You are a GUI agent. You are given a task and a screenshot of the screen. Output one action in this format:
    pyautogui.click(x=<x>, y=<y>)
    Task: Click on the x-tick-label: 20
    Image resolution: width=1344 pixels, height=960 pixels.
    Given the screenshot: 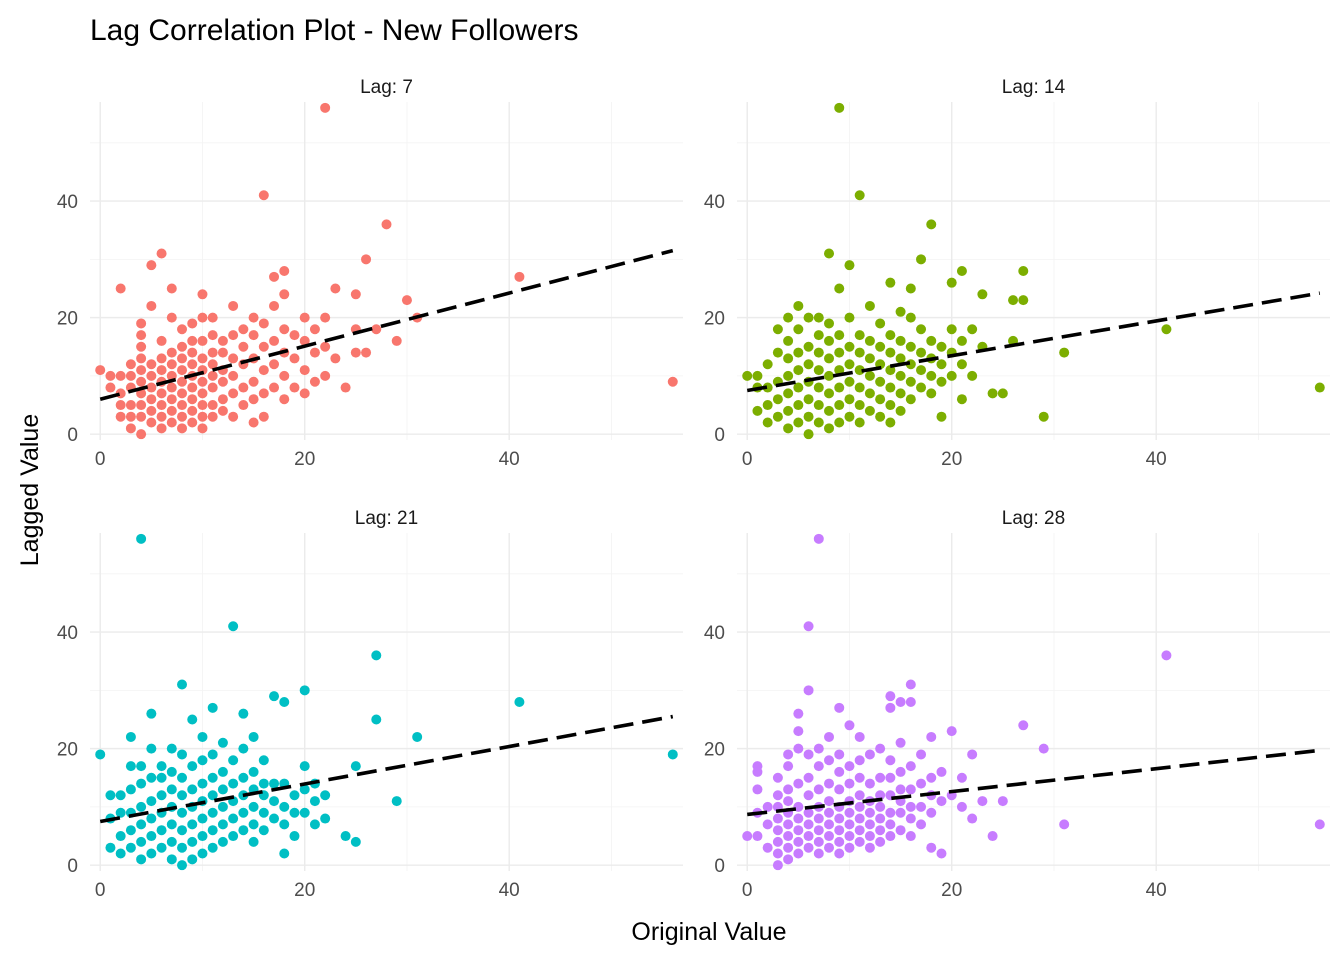 What is the action you would take?
    pyautogui.click(x=951, y=459)
    